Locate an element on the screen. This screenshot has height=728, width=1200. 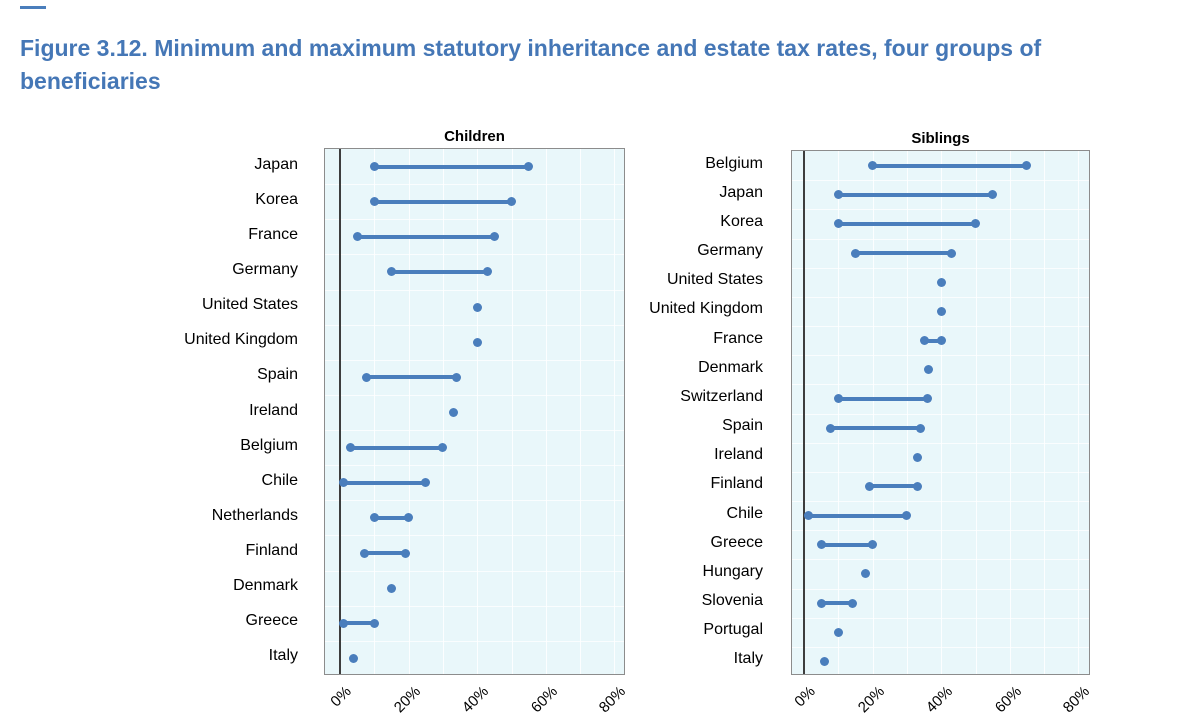
panel-title-children: Children is located at coordinates (474, 136).